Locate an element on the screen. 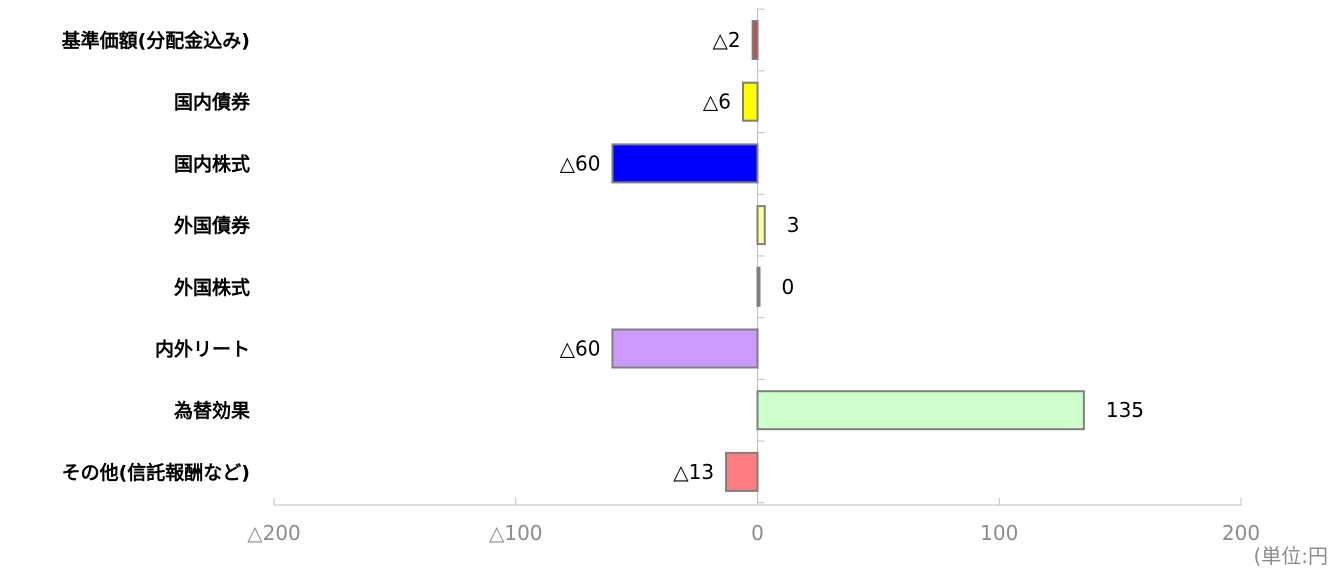  category-label: 為替効果 is located at coordinates (212, 410).